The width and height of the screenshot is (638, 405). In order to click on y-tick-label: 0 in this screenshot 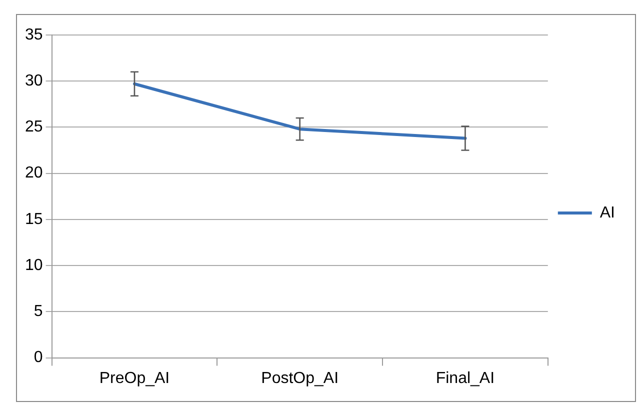, I will do `click(38, 357)`.